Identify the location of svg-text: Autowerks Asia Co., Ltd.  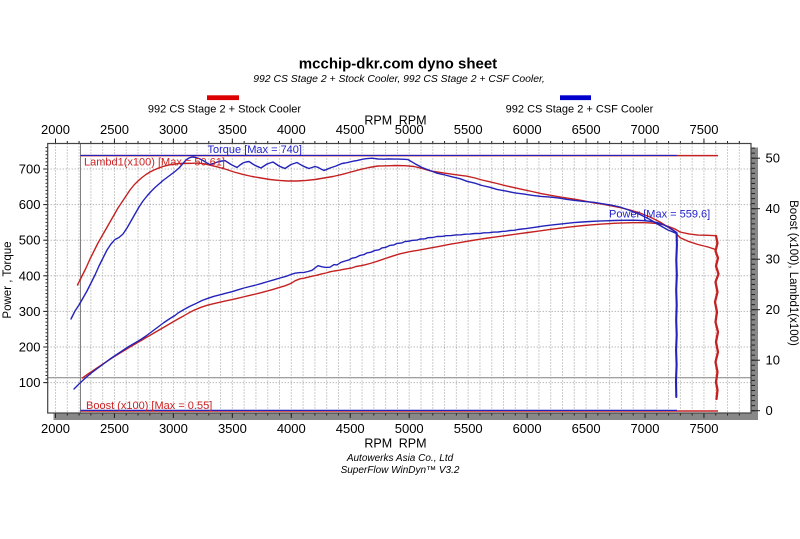
(400, 458).